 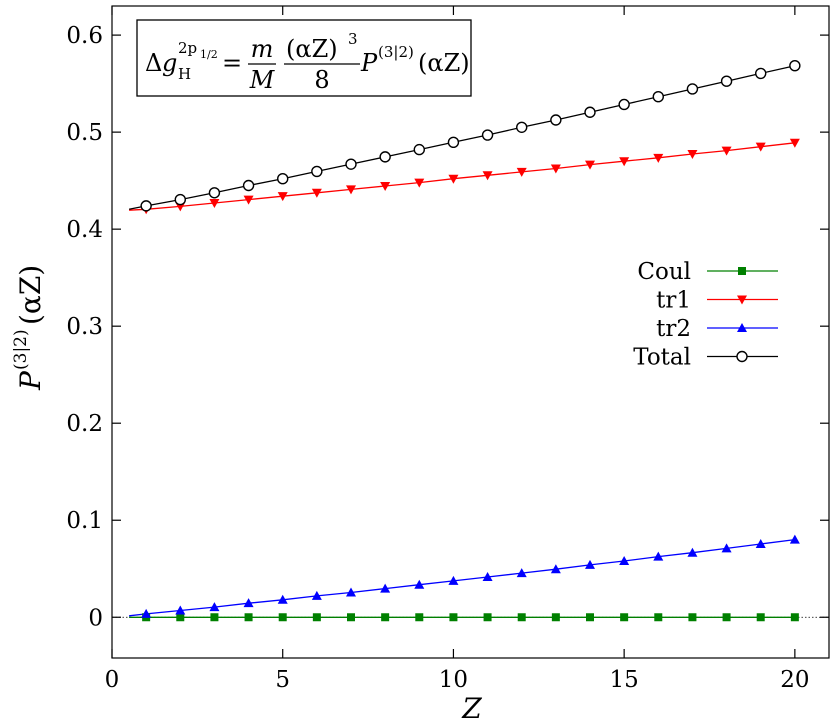 I want to click on x-axis-label: Z, so click(x=471, y=708).